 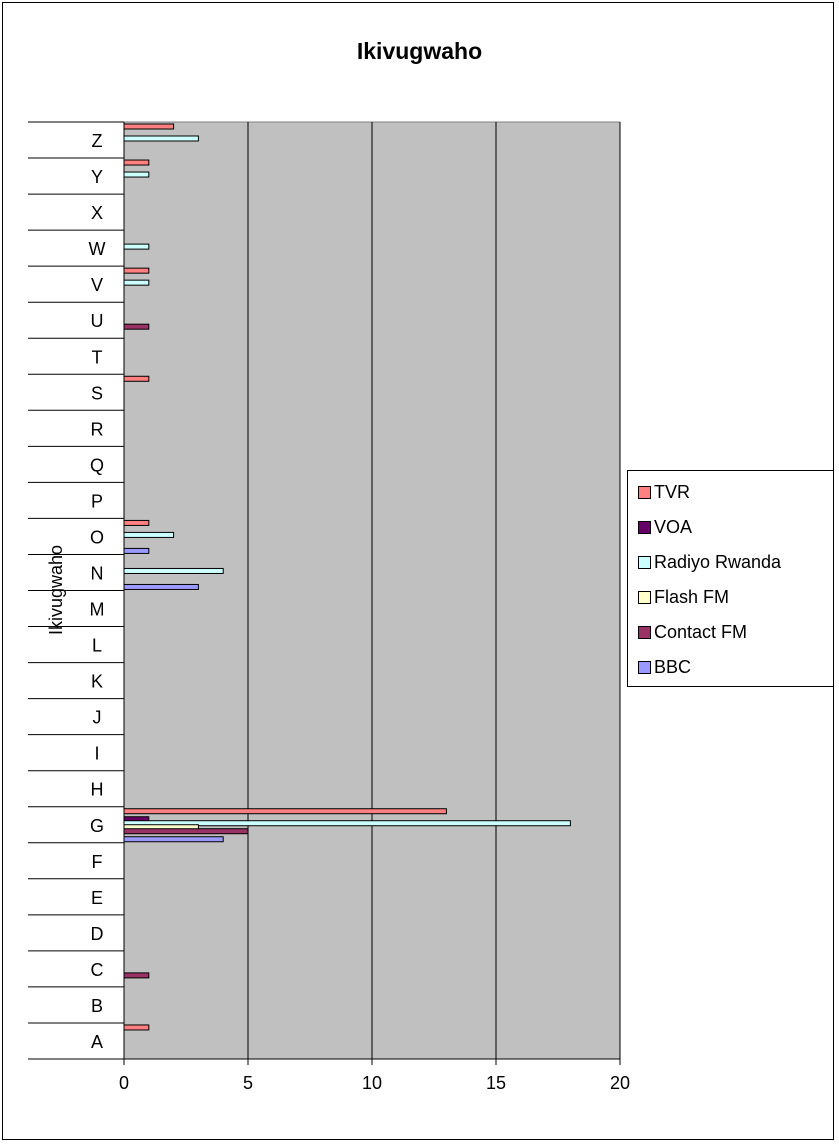 I want to click on legend-label: VOA, so click(x=673, y=527).